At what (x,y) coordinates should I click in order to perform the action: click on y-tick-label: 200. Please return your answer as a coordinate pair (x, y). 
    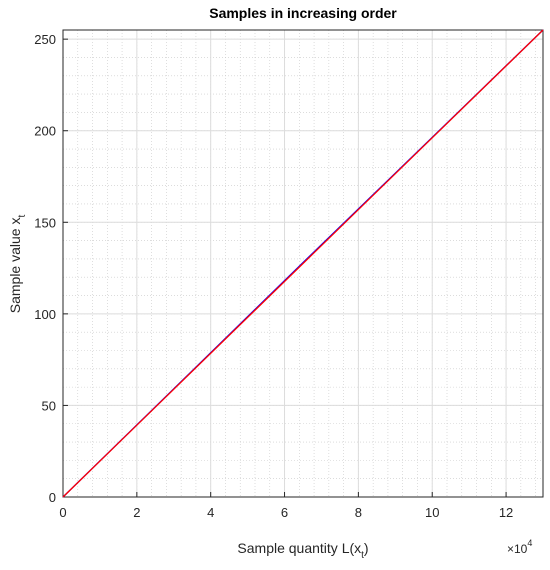
    Looking at the image, I should click on (45, 131).